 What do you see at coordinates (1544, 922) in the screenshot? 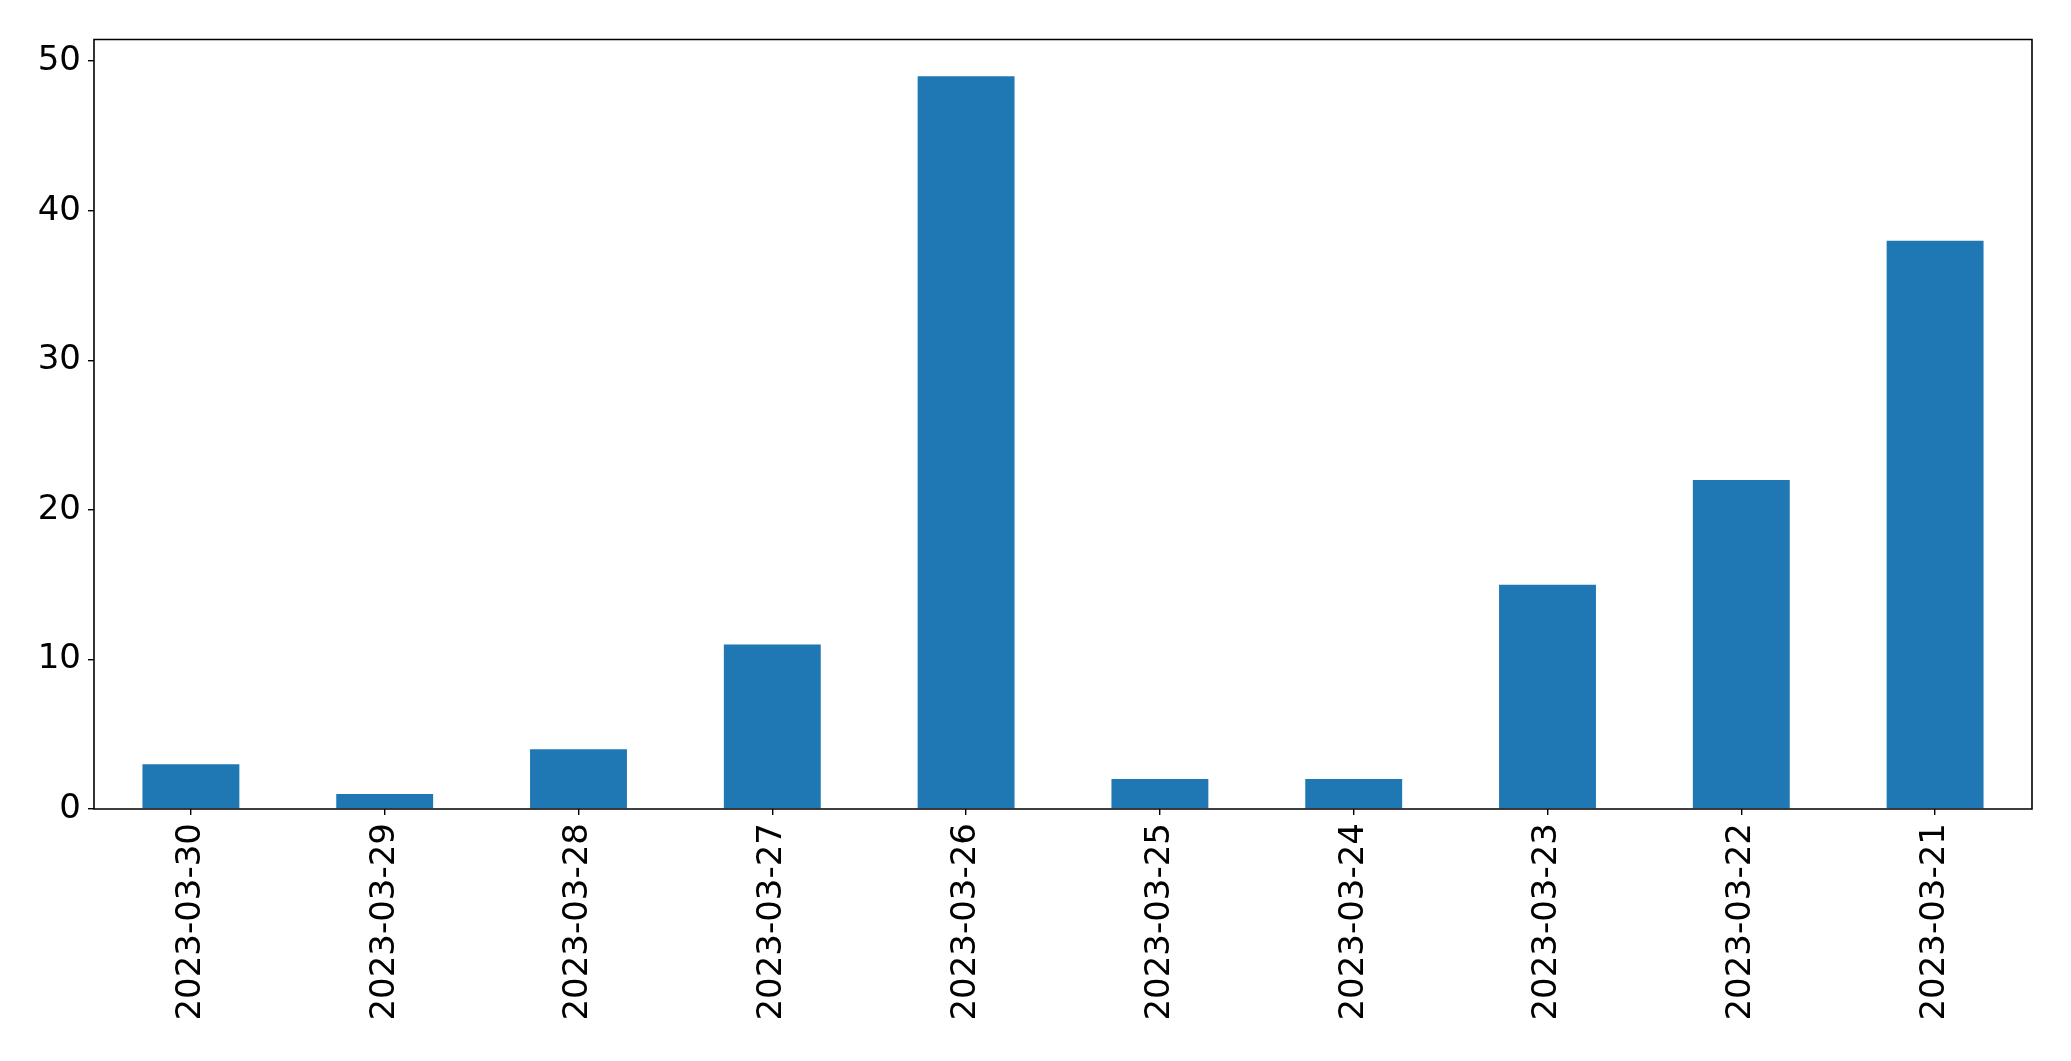
I see `x-tick-label: 2023-03-23` at bounding box center [1544, 922].